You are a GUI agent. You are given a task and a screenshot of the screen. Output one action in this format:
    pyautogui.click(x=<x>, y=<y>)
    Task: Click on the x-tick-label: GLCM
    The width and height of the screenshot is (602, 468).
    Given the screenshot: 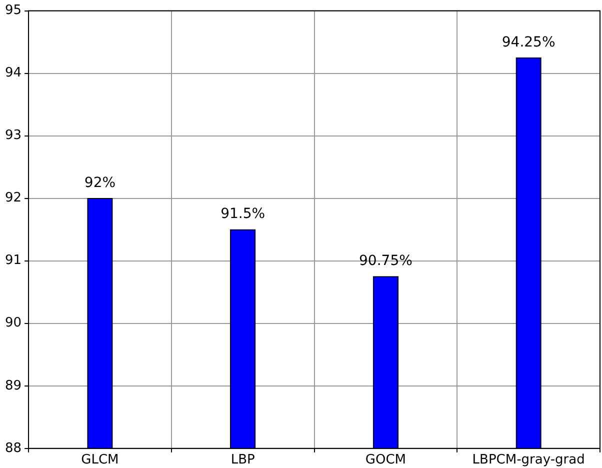 What is the action you would take?
    pyautogui.click(x=100, y=460)
    